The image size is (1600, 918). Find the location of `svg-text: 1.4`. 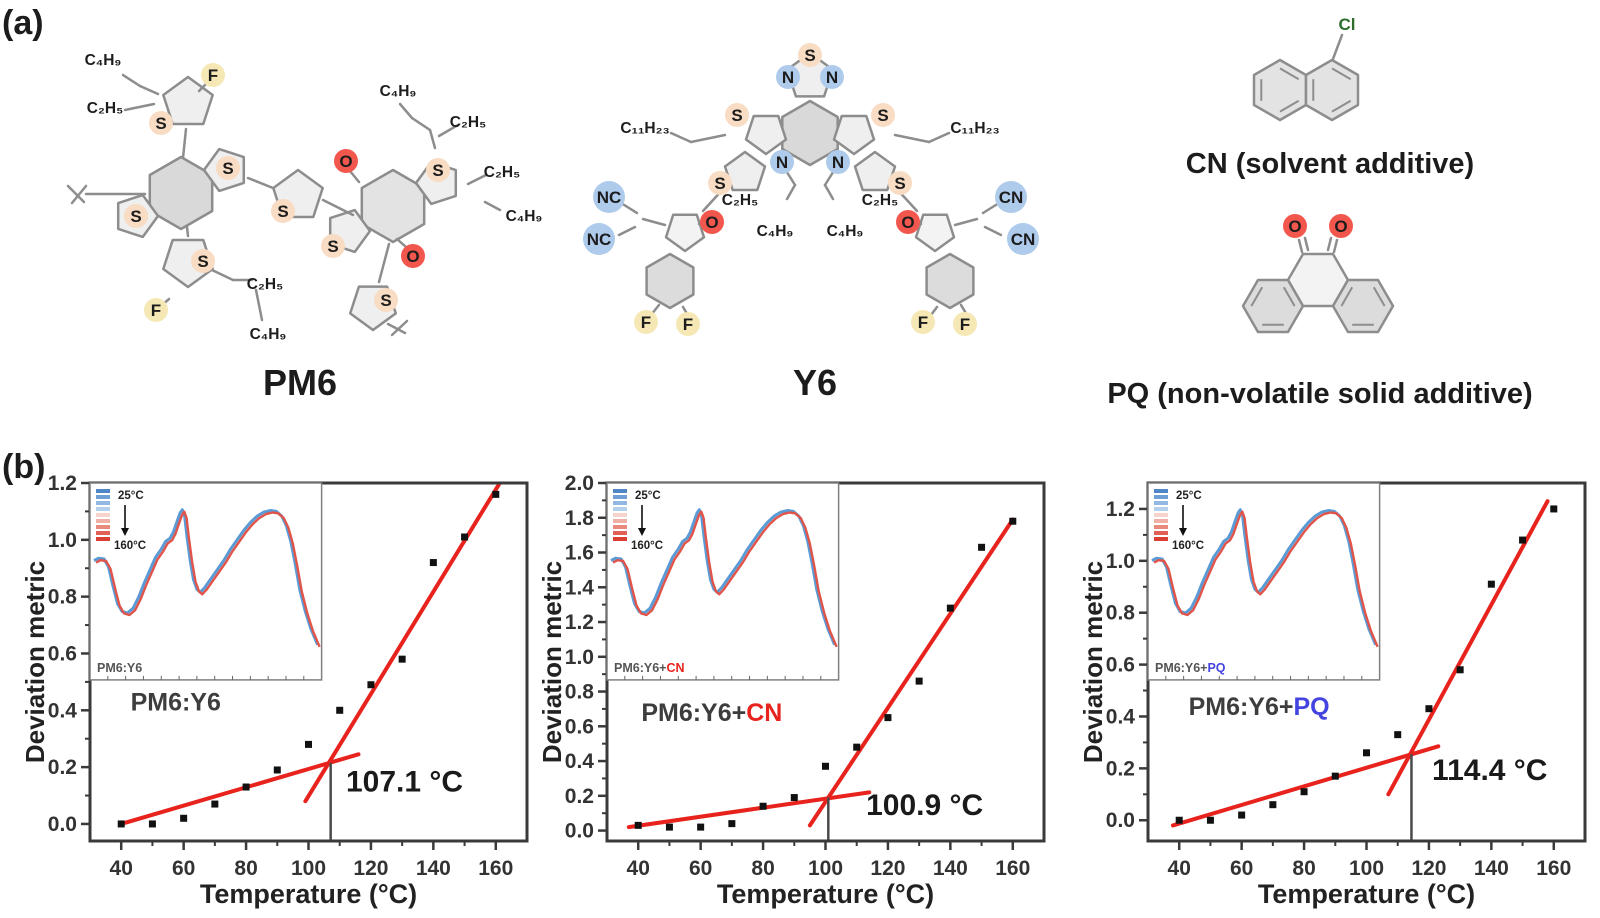

svg-text: 1.4 is located at coordinates (580, 587).